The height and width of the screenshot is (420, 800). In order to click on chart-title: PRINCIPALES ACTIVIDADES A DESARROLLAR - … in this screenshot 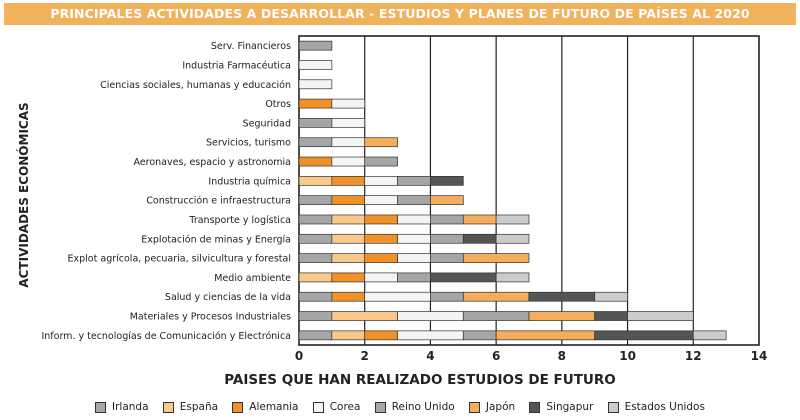, I will do `click(400, 14)`.